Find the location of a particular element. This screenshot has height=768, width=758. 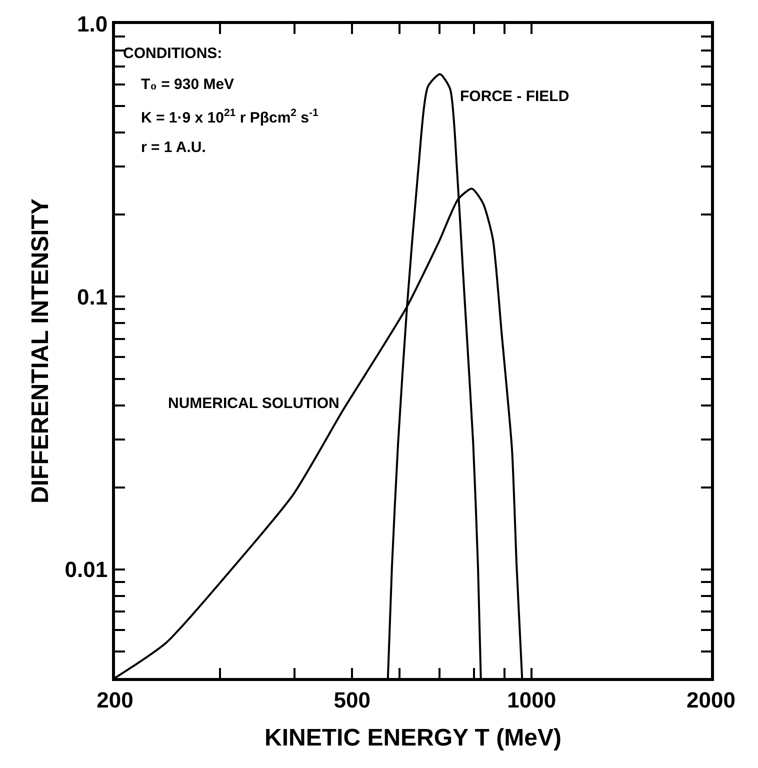

x-axis-title: KINETIC ENERGY T (MeV) is located at coordinates (413, 738).